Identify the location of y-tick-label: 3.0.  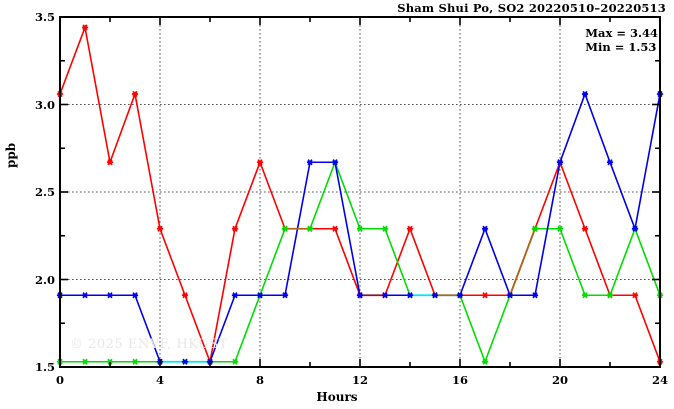
(44, 104).